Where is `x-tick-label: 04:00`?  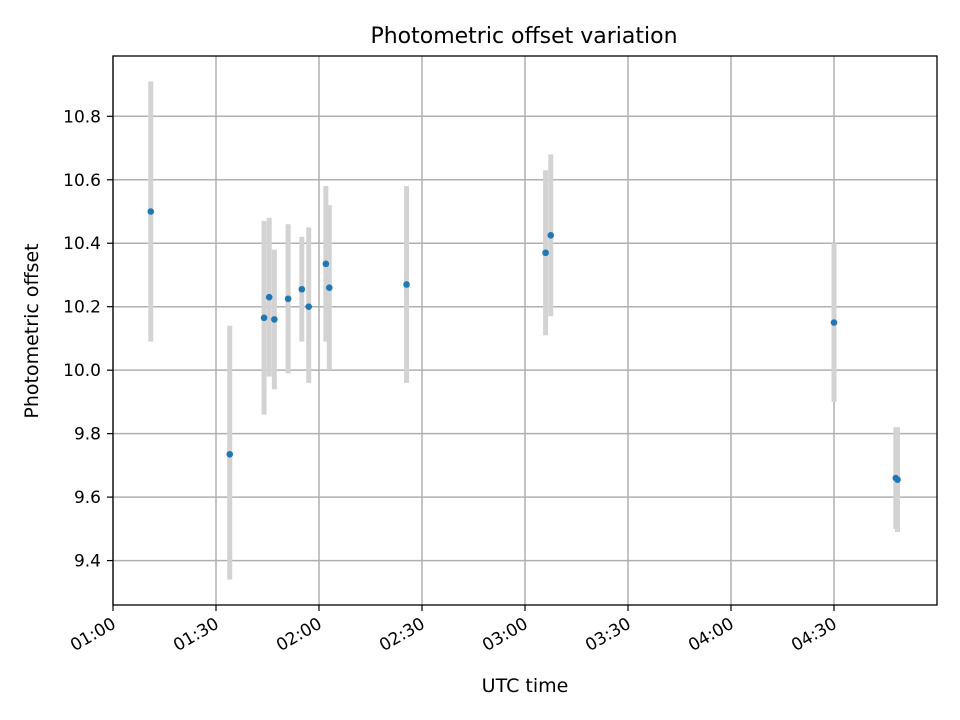
x-tick-label: 04:00 is located at coordinates (711, 635).